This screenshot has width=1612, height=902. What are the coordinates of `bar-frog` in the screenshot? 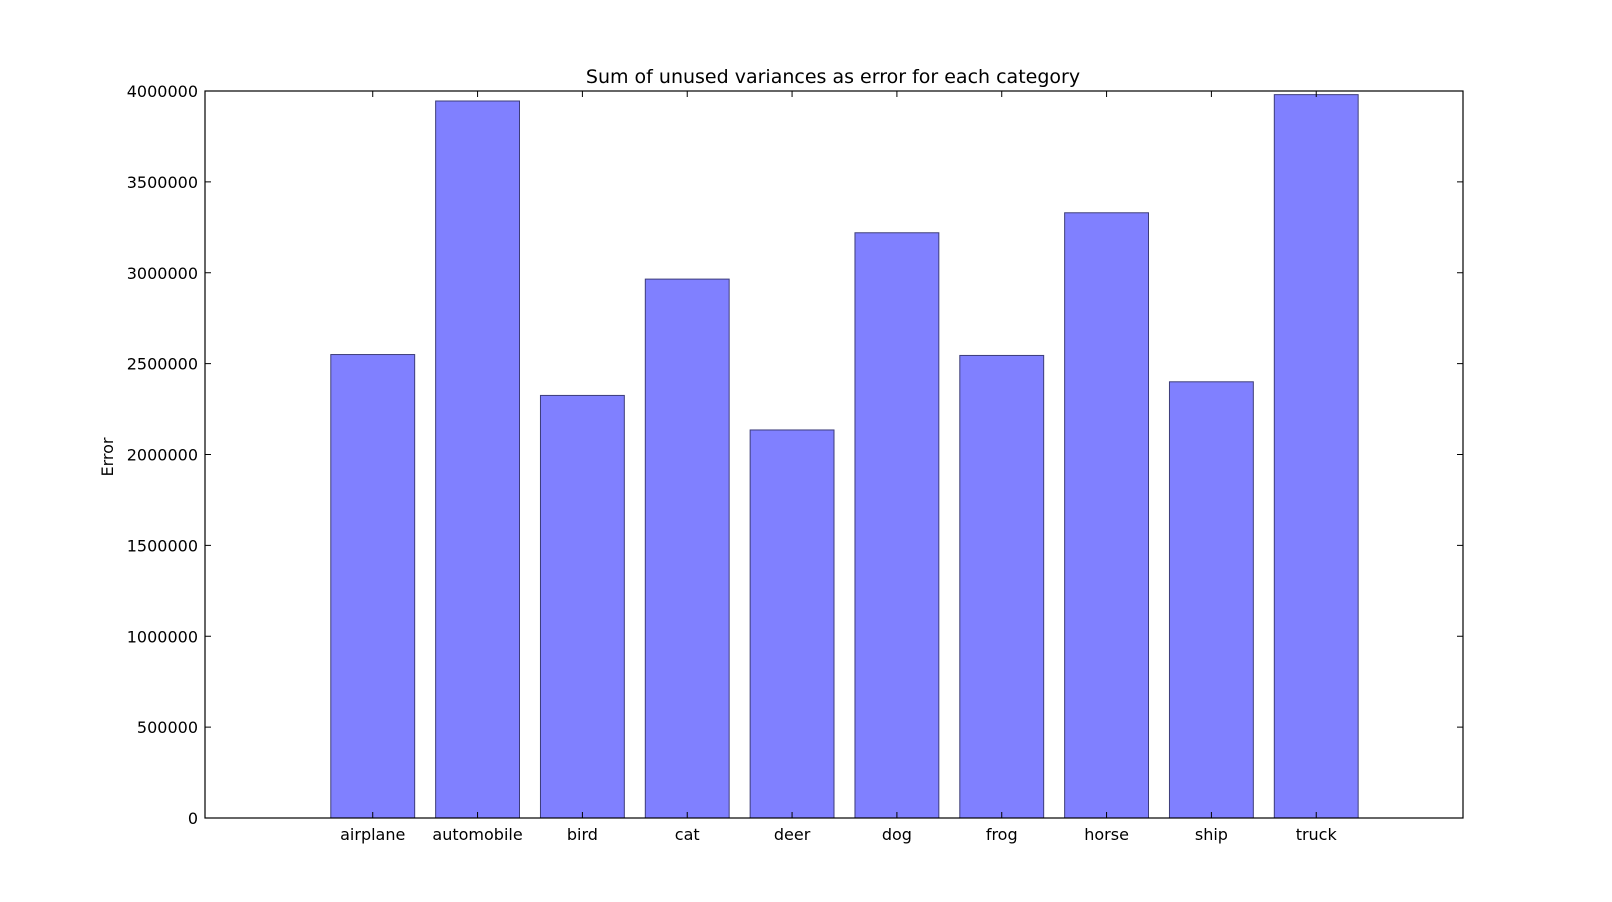 It's located at (1002, 586).